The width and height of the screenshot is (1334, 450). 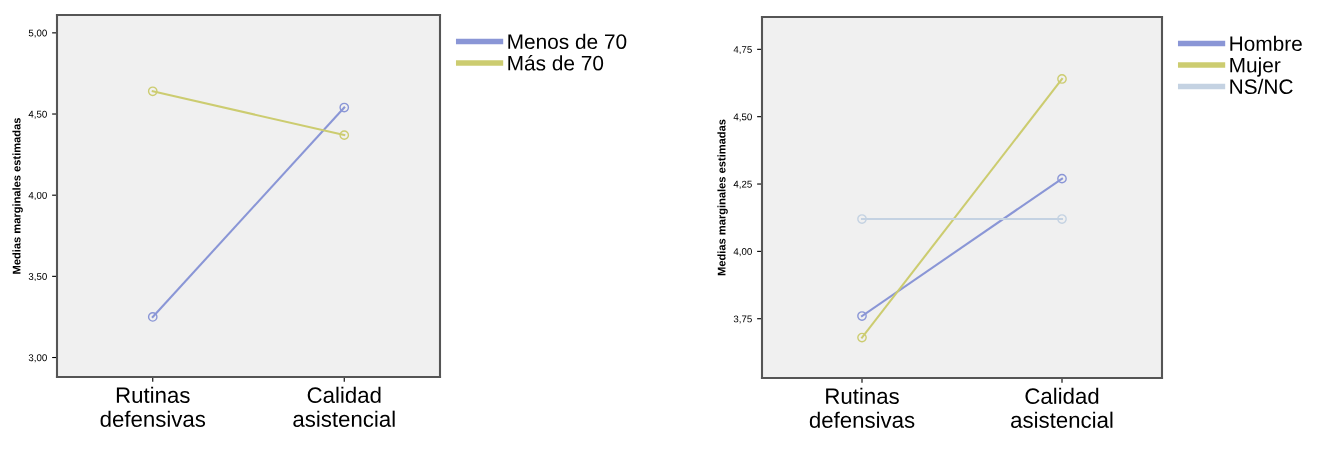 I want to click on legend-label: Menos de 70, so click(x=567, y=41).